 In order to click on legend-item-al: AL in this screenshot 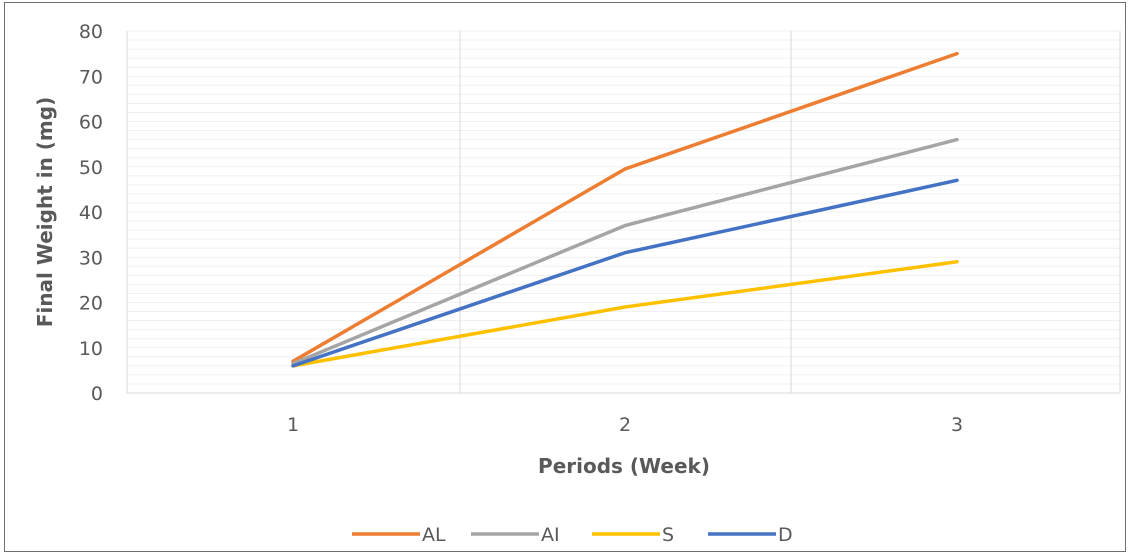, I will do `click(399, 535)`.